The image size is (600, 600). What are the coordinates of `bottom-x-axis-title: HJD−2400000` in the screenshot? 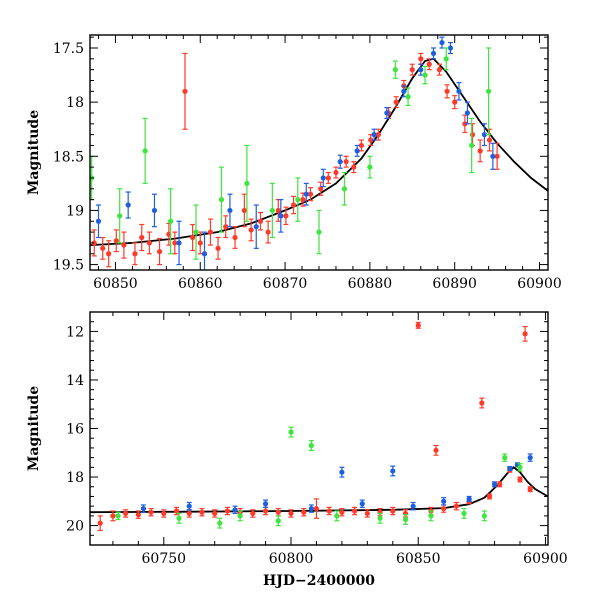 It's located at (319, 581).